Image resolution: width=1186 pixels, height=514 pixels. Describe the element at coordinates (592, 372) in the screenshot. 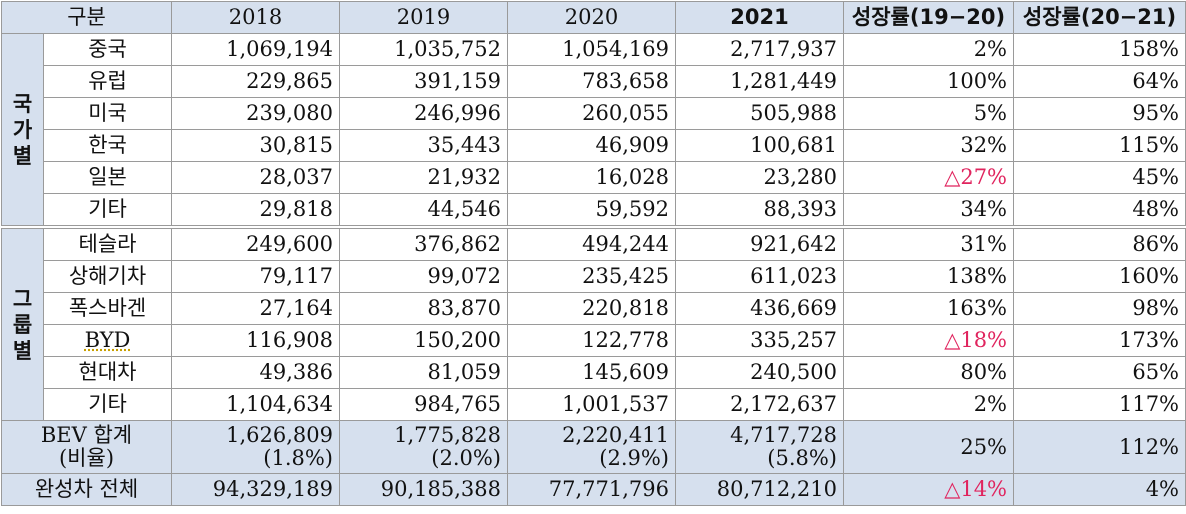

I see `cell-2020: 145,609` at that location.